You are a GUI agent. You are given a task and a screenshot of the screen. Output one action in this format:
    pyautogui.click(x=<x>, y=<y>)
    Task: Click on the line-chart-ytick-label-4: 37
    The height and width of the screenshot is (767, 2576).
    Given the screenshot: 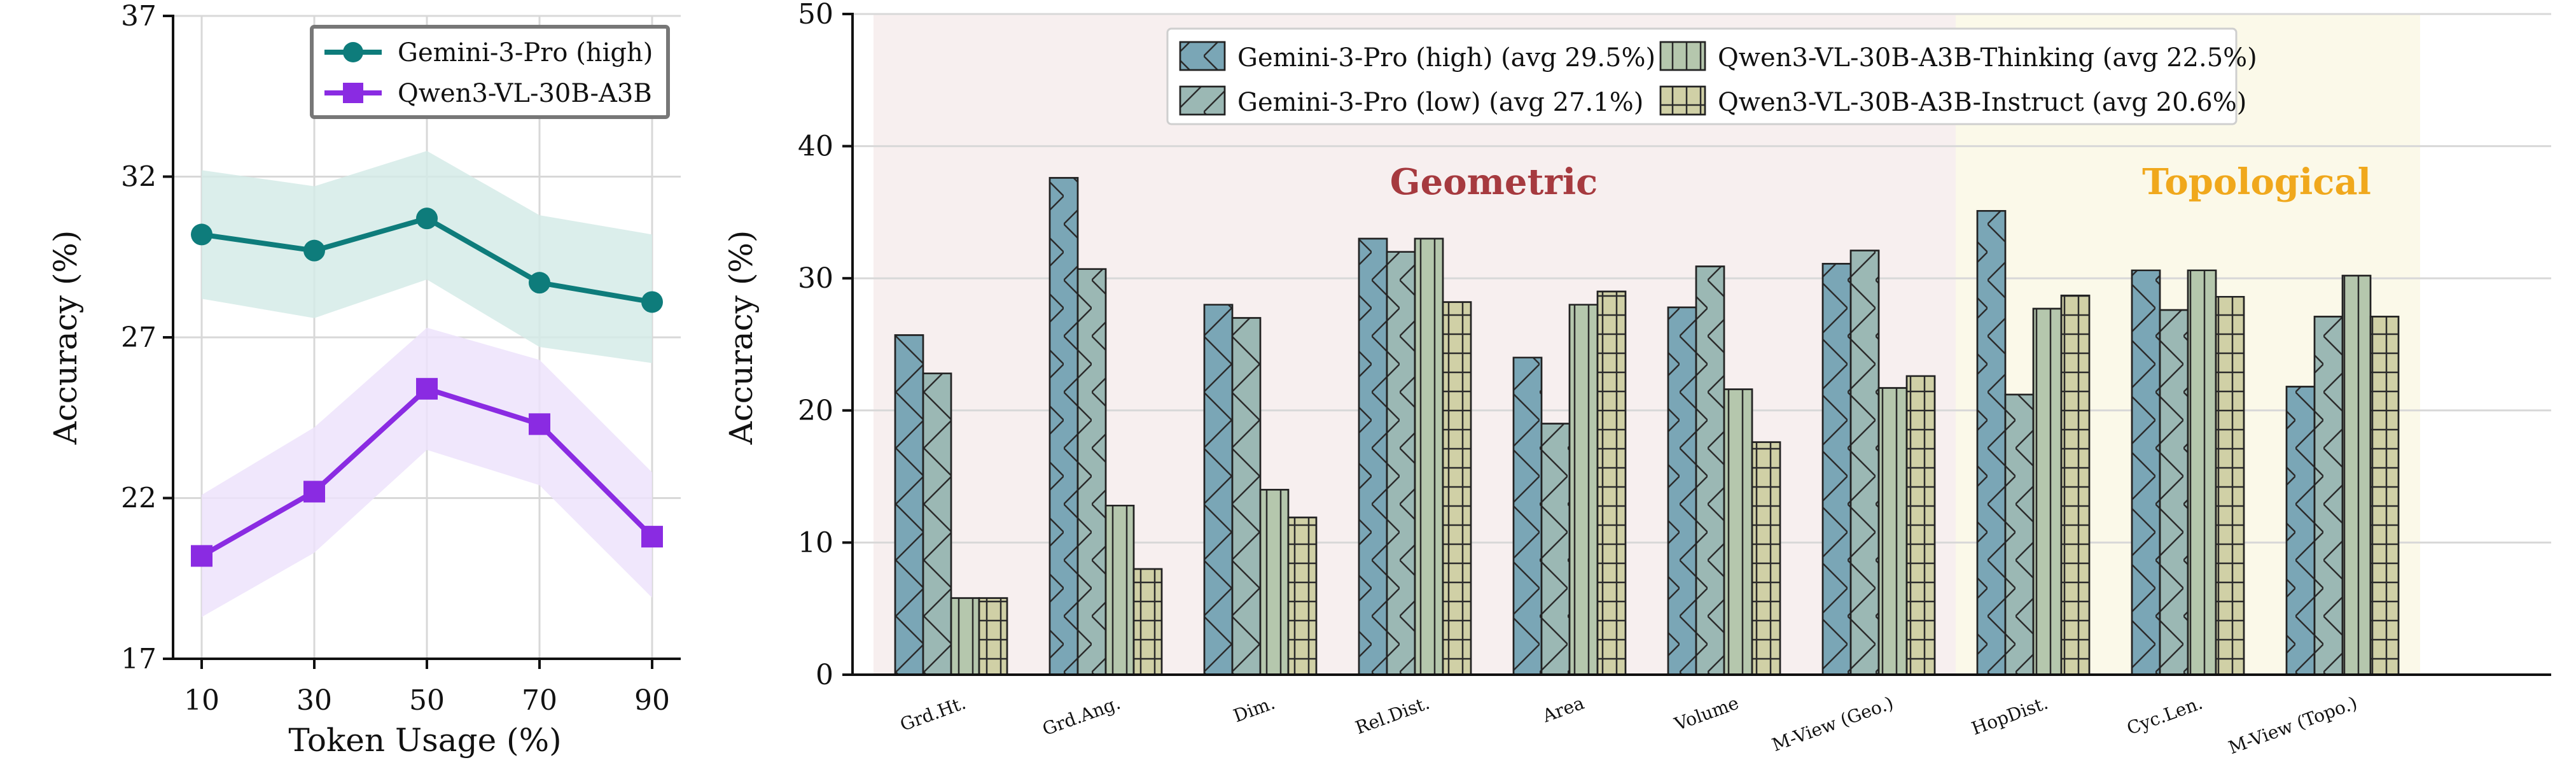 What is the action you would take?
    pyautogui.click(x=139, y=16)
    